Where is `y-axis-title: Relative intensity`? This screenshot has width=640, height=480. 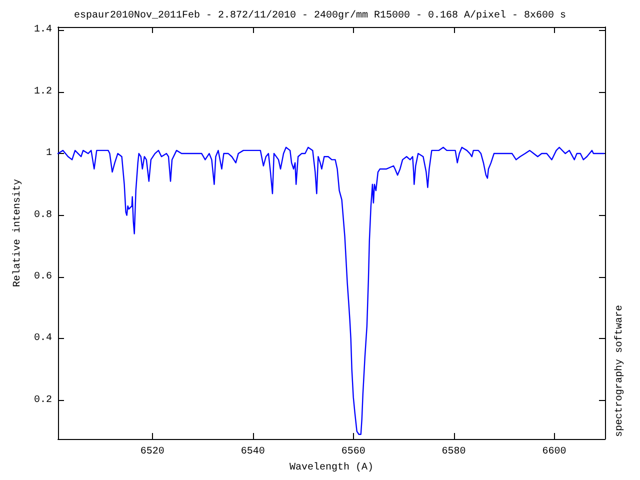 y-axis-title: Relative intensity is located at coordinates (18, 233).